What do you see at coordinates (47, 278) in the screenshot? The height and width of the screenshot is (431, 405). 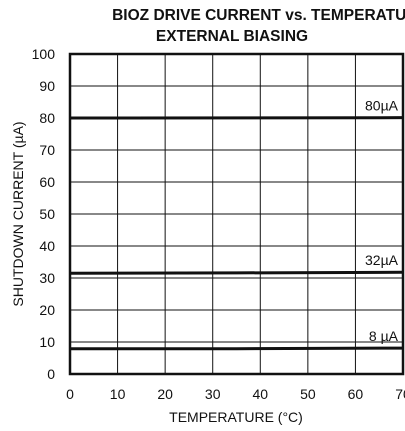 I see `y-tick-label: 30` at bounding box center [47, 278].